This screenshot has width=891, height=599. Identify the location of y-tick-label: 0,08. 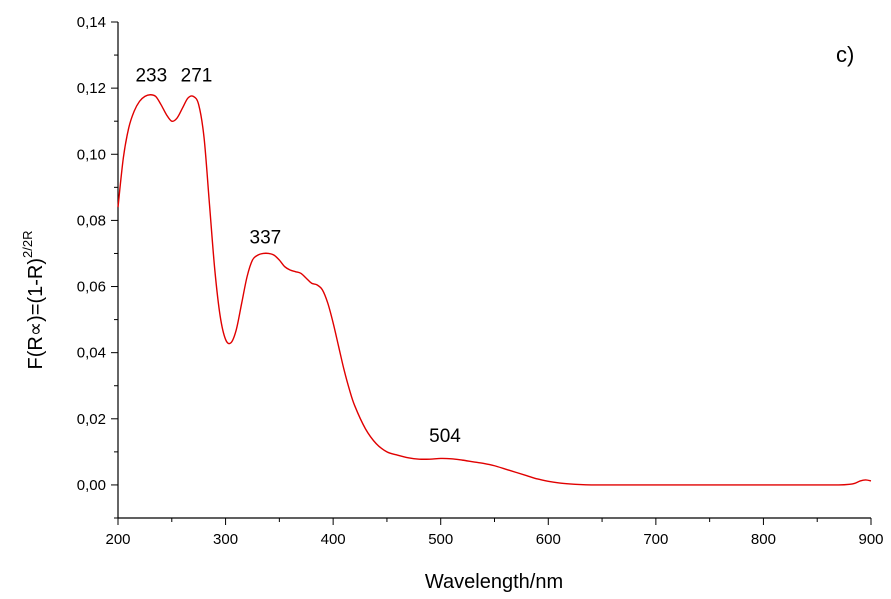
(91, 220).